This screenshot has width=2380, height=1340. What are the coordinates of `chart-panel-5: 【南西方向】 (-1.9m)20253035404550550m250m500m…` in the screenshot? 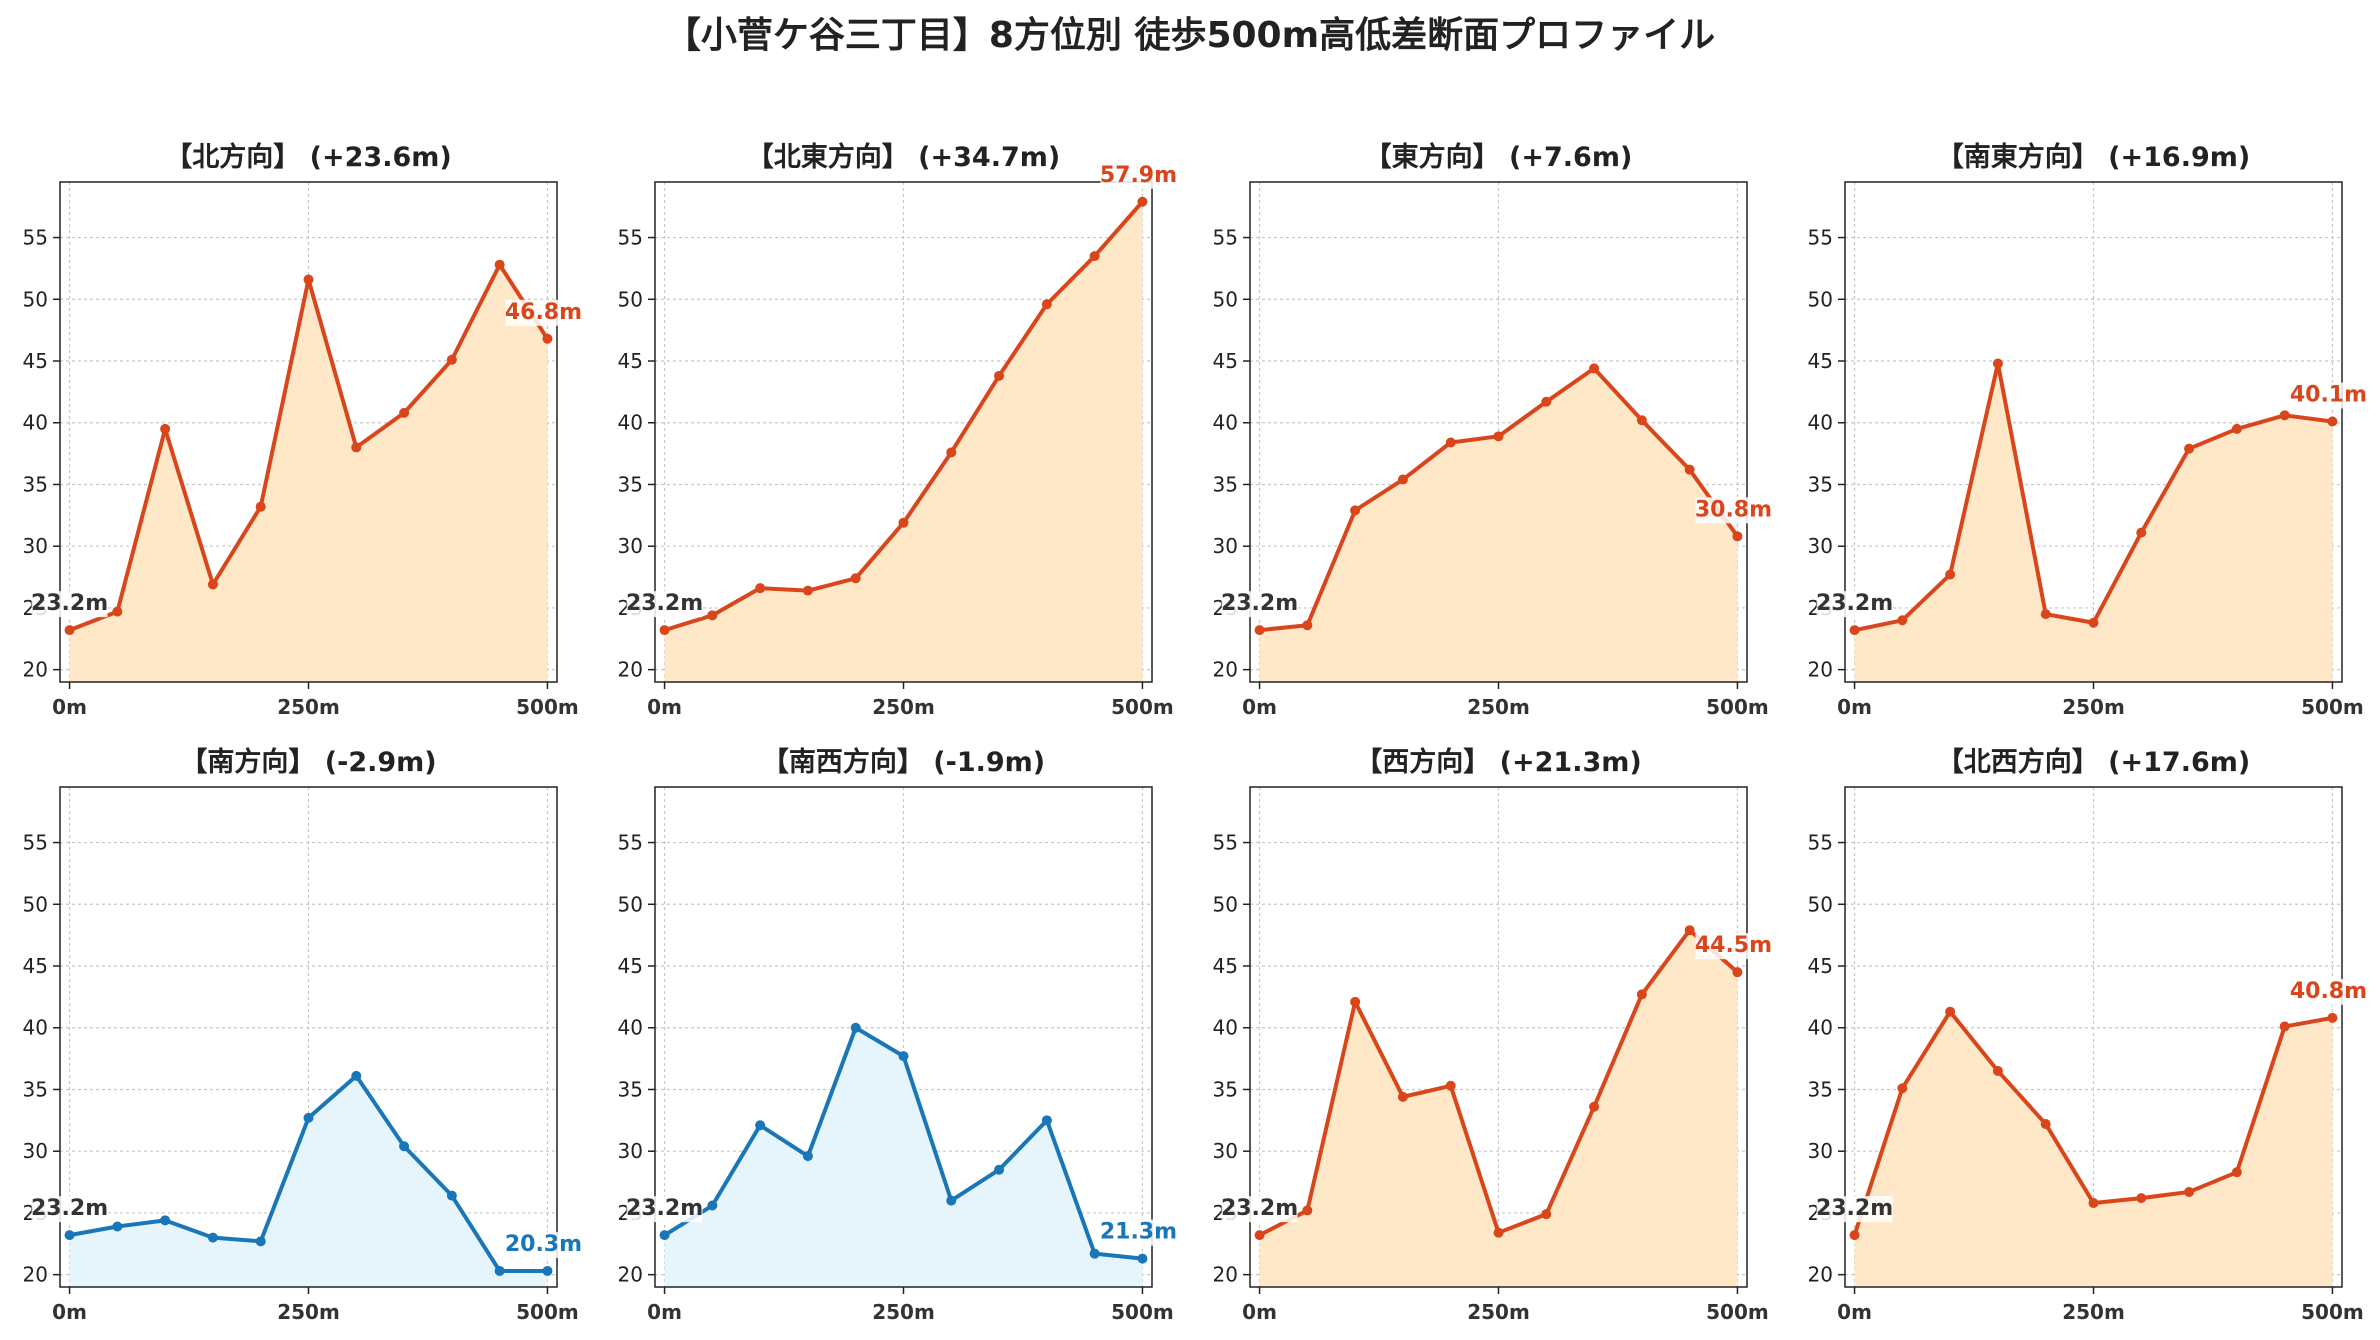 It's located at (898, 1035).